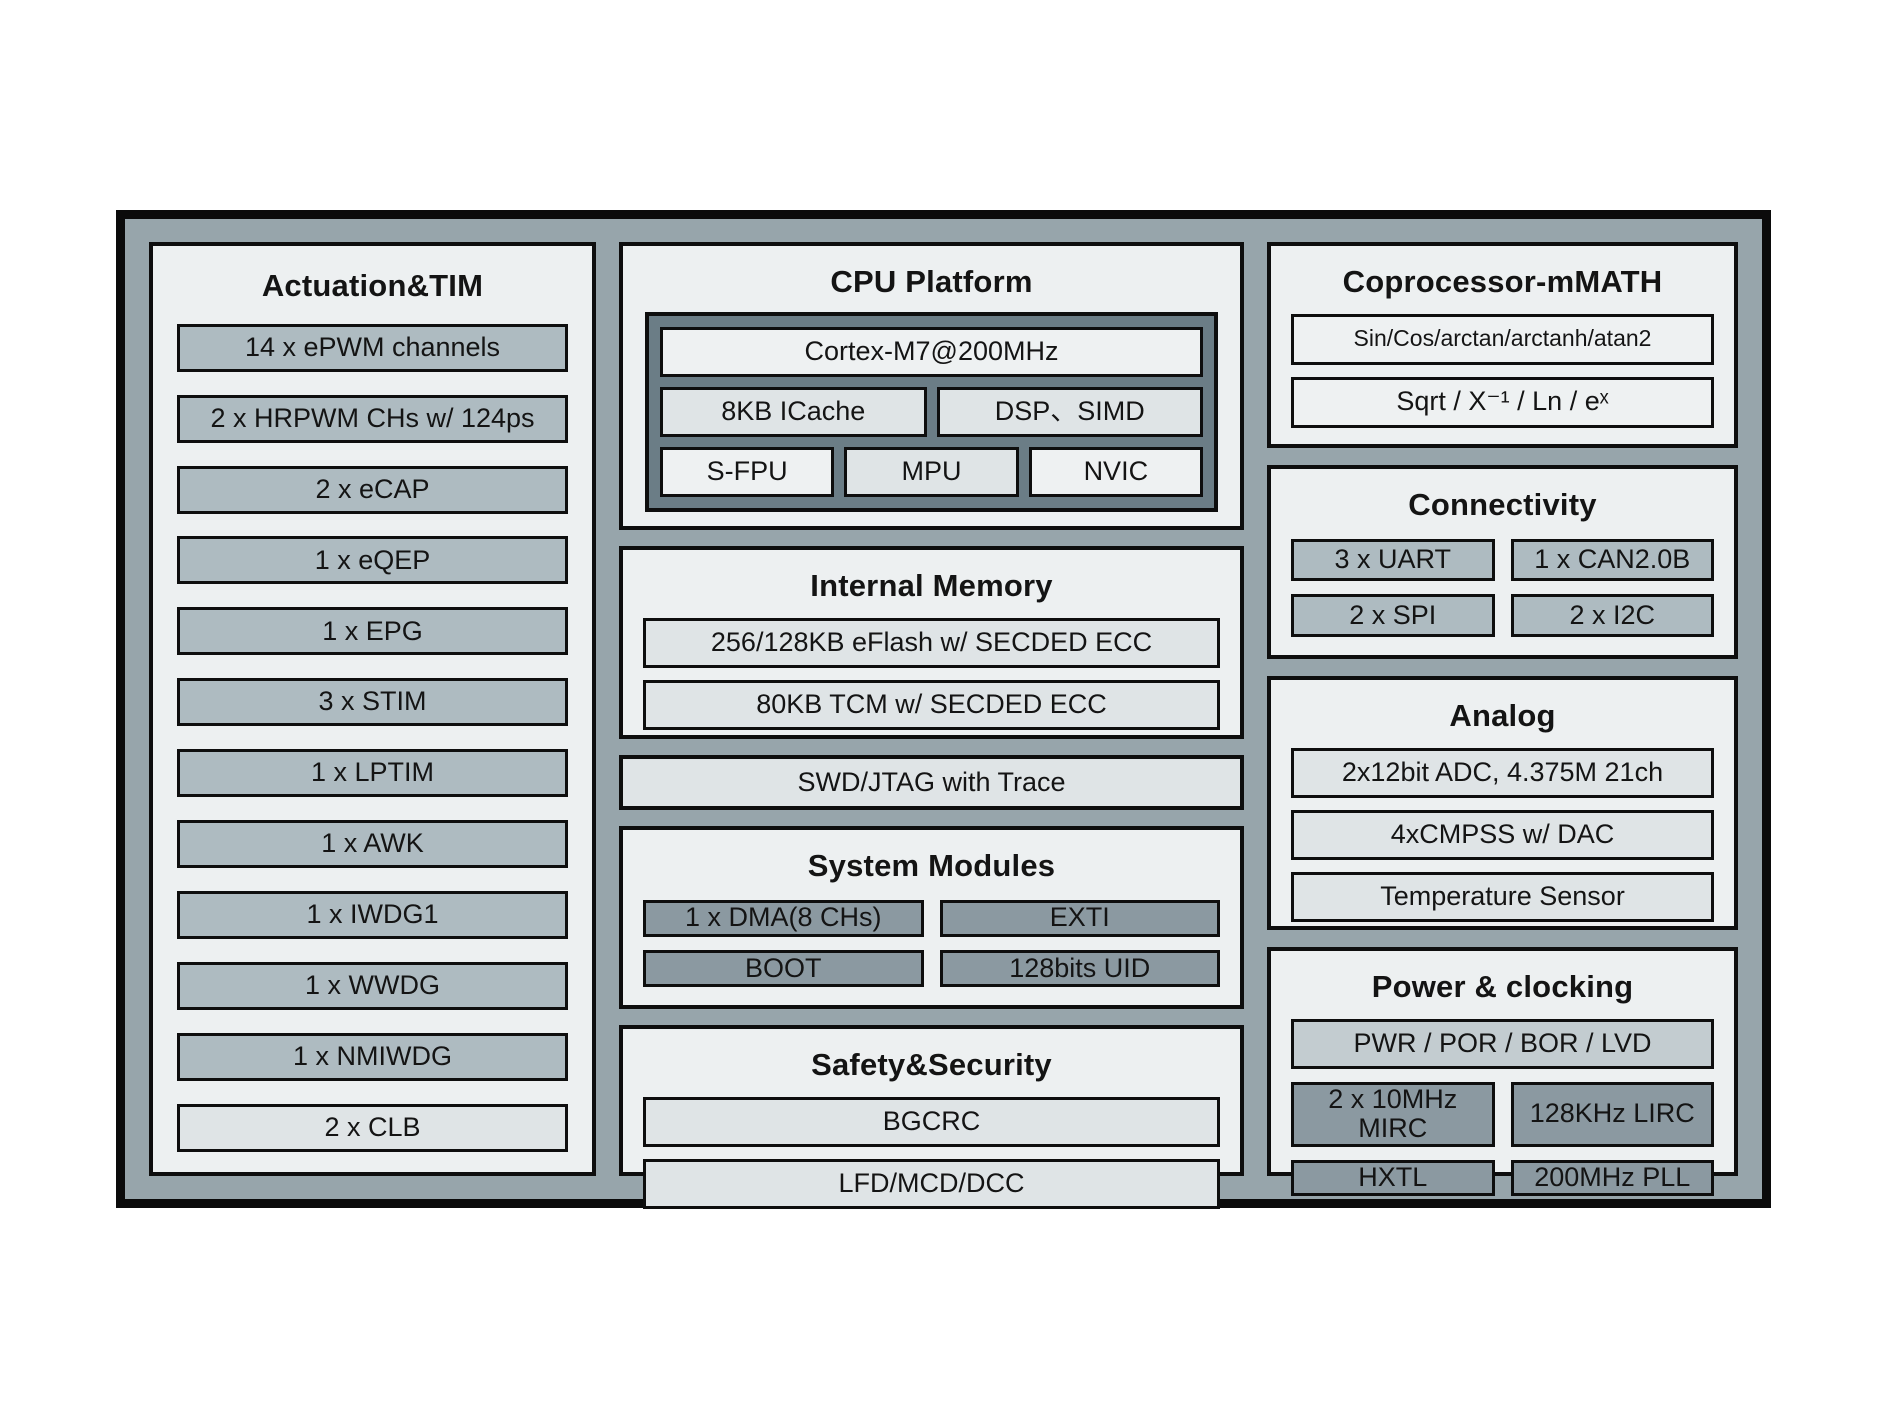 The image size is (1891, 1418). I want to click on block-eqep: 1 x eQEP, so click(372, 560).